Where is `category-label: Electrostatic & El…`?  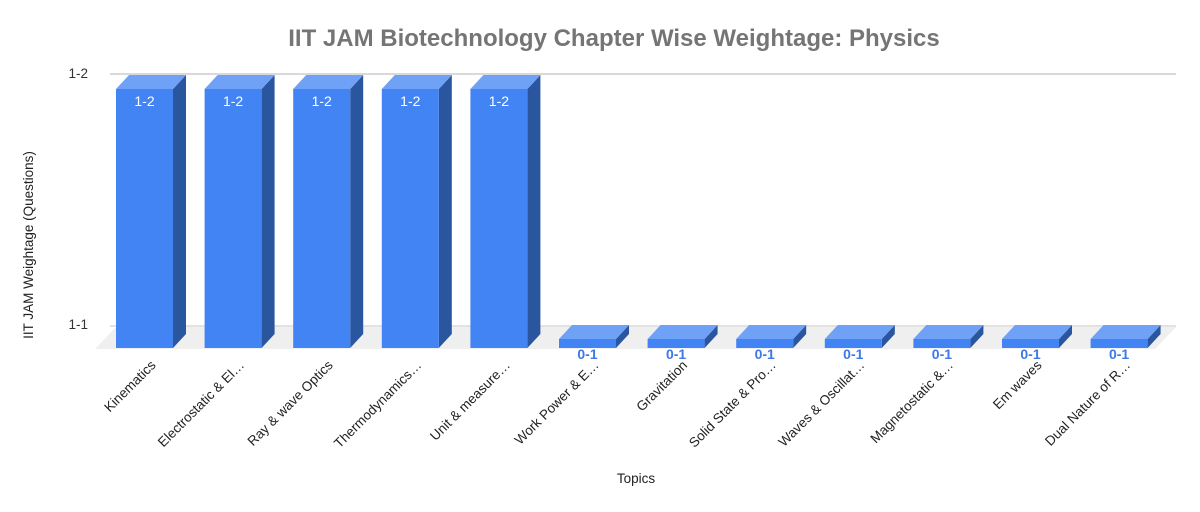 category-label: Electrostatic & El… is located at coordinates (201, 404).